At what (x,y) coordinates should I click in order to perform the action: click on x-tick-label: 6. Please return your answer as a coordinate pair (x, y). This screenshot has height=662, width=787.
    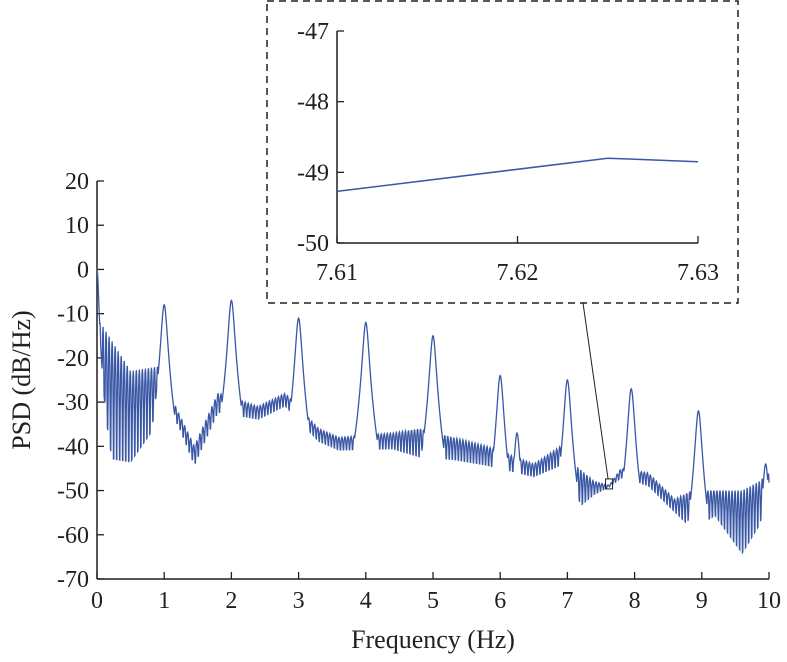
    Looking at the image, I should click on (500, 601).